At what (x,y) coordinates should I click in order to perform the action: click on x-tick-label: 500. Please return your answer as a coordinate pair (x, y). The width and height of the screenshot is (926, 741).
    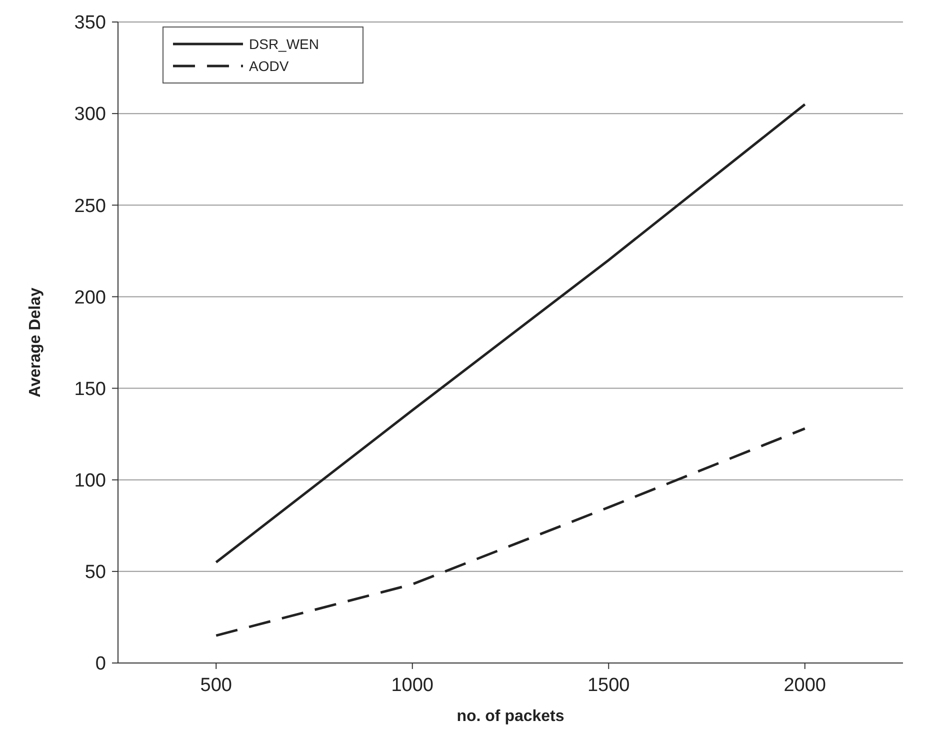
    Looking at the image, I should click on (216, 685).